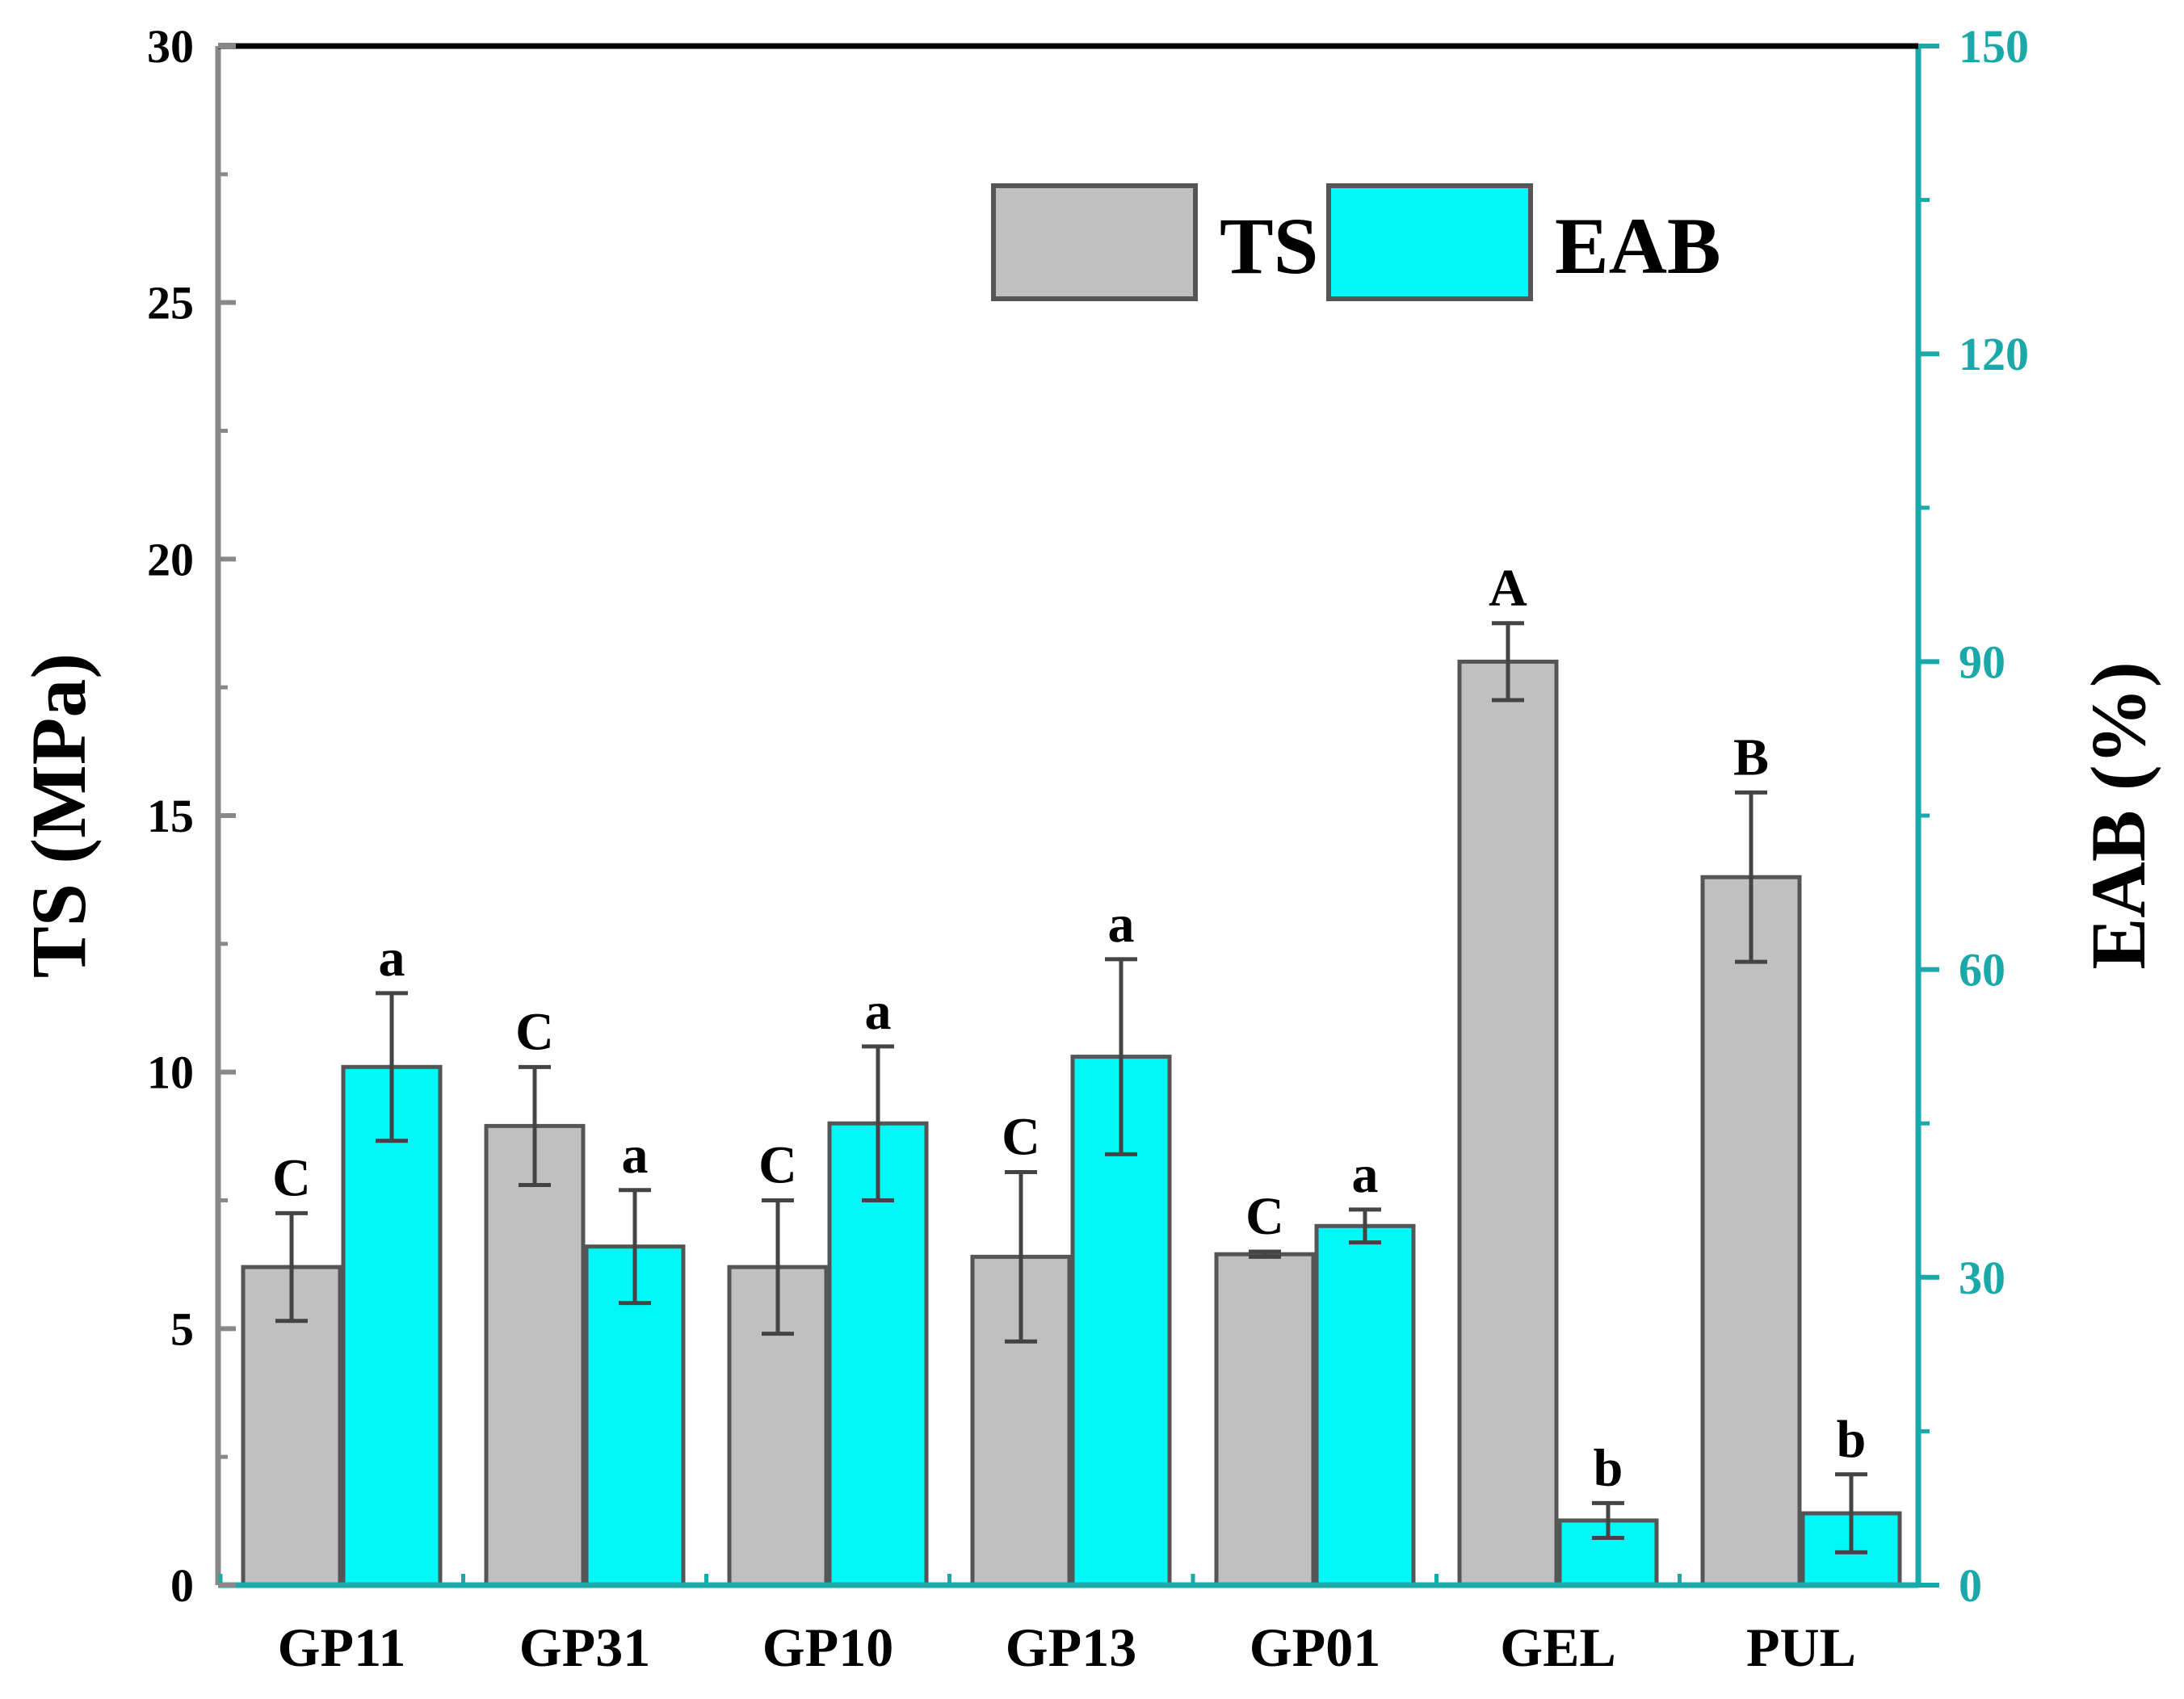 Image resolution: width=2184 pixels, height=1699 pixels. Describe the element at coordinates (1983, 970) in the screenshot. I see `y-right-tick-label: 60` at that location.